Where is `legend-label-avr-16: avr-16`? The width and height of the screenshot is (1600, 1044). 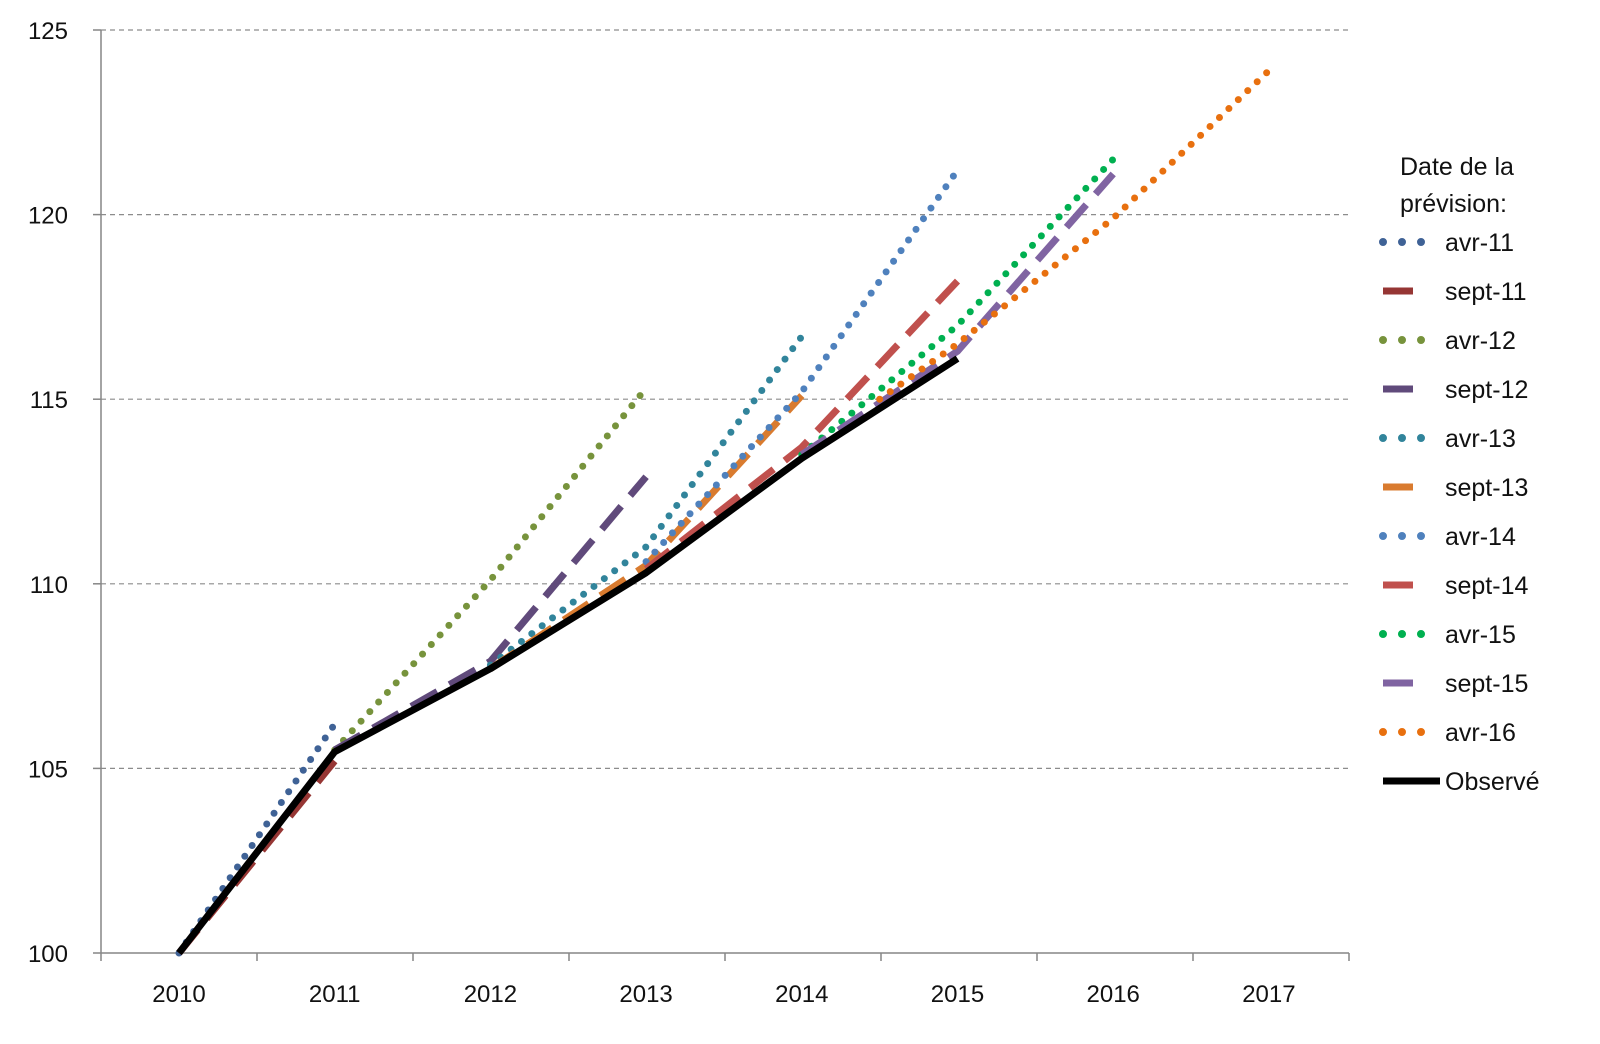
legend-label-avr-16: avr-16 is located at coordinates (1480, 733).